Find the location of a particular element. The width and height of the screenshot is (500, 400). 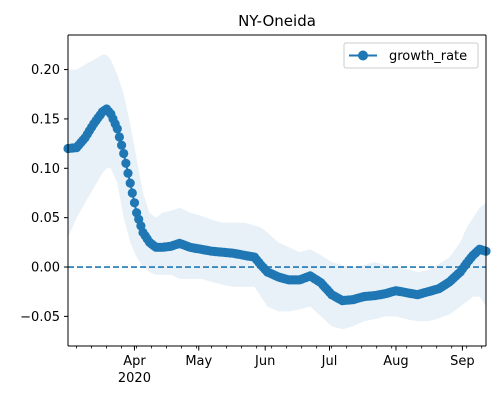

legend-label: growth_rate is located at coordinates (428, 56).